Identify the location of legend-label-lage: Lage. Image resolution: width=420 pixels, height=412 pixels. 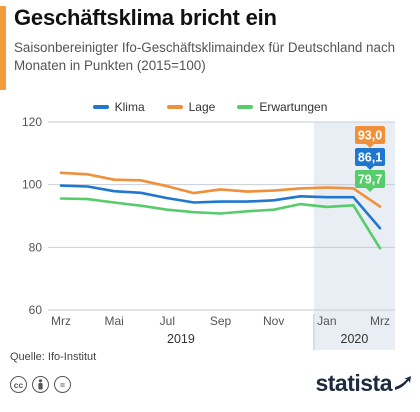
(202, 107).